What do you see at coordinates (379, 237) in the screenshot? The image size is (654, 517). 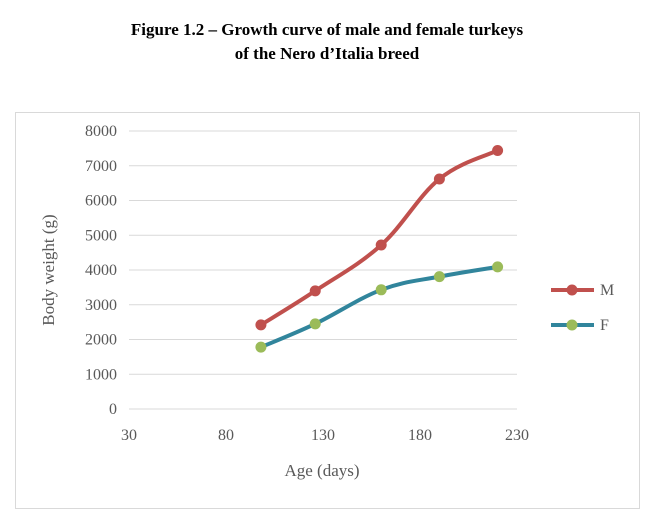 I see `series-line-M` at bounding box center [379, 237].